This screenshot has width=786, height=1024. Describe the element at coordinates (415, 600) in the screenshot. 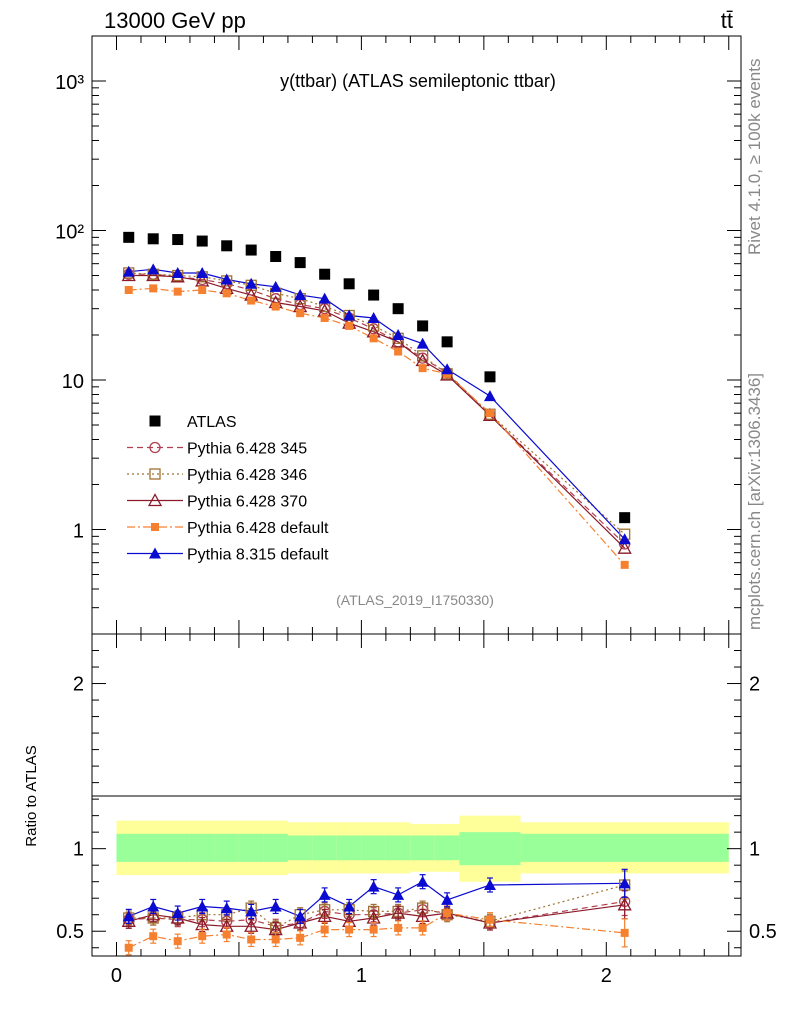

I see `analysis-watermark: (ATLAS_2019_I1750330)` at that location.